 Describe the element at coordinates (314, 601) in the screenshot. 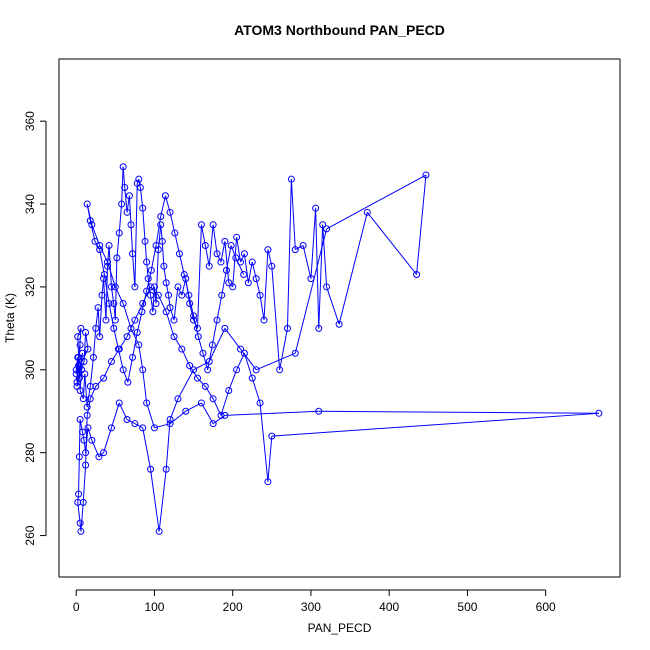

I see `x-axis: 0 100 200 300 400 500 600` at that location.